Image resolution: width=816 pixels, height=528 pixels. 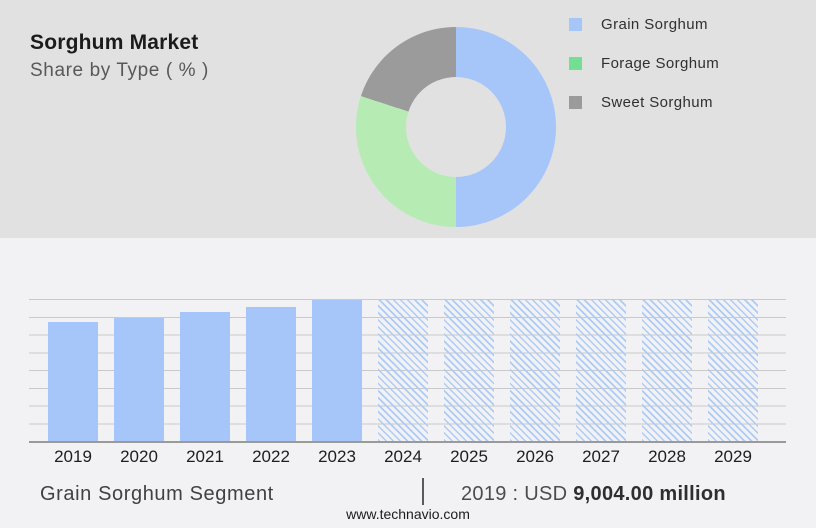 What do you see at coordinates (337, 370) in the screenshot?
I see `bar-2023` at bounding box center [337, 370].